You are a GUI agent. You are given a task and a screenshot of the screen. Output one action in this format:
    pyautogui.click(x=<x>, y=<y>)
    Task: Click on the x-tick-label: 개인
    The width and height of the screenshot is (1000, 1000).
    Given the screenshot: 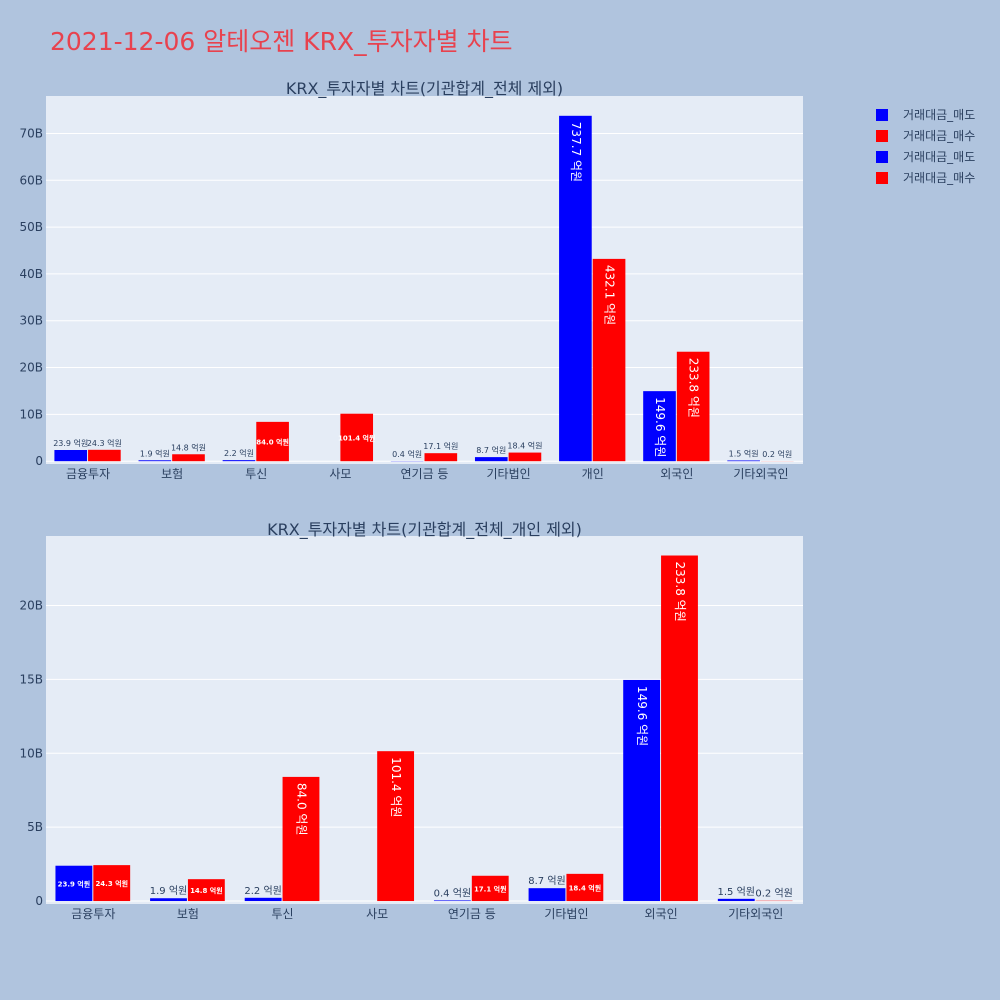 What is the action you would take?
    pyautogui.click(x=593, y=474)
    